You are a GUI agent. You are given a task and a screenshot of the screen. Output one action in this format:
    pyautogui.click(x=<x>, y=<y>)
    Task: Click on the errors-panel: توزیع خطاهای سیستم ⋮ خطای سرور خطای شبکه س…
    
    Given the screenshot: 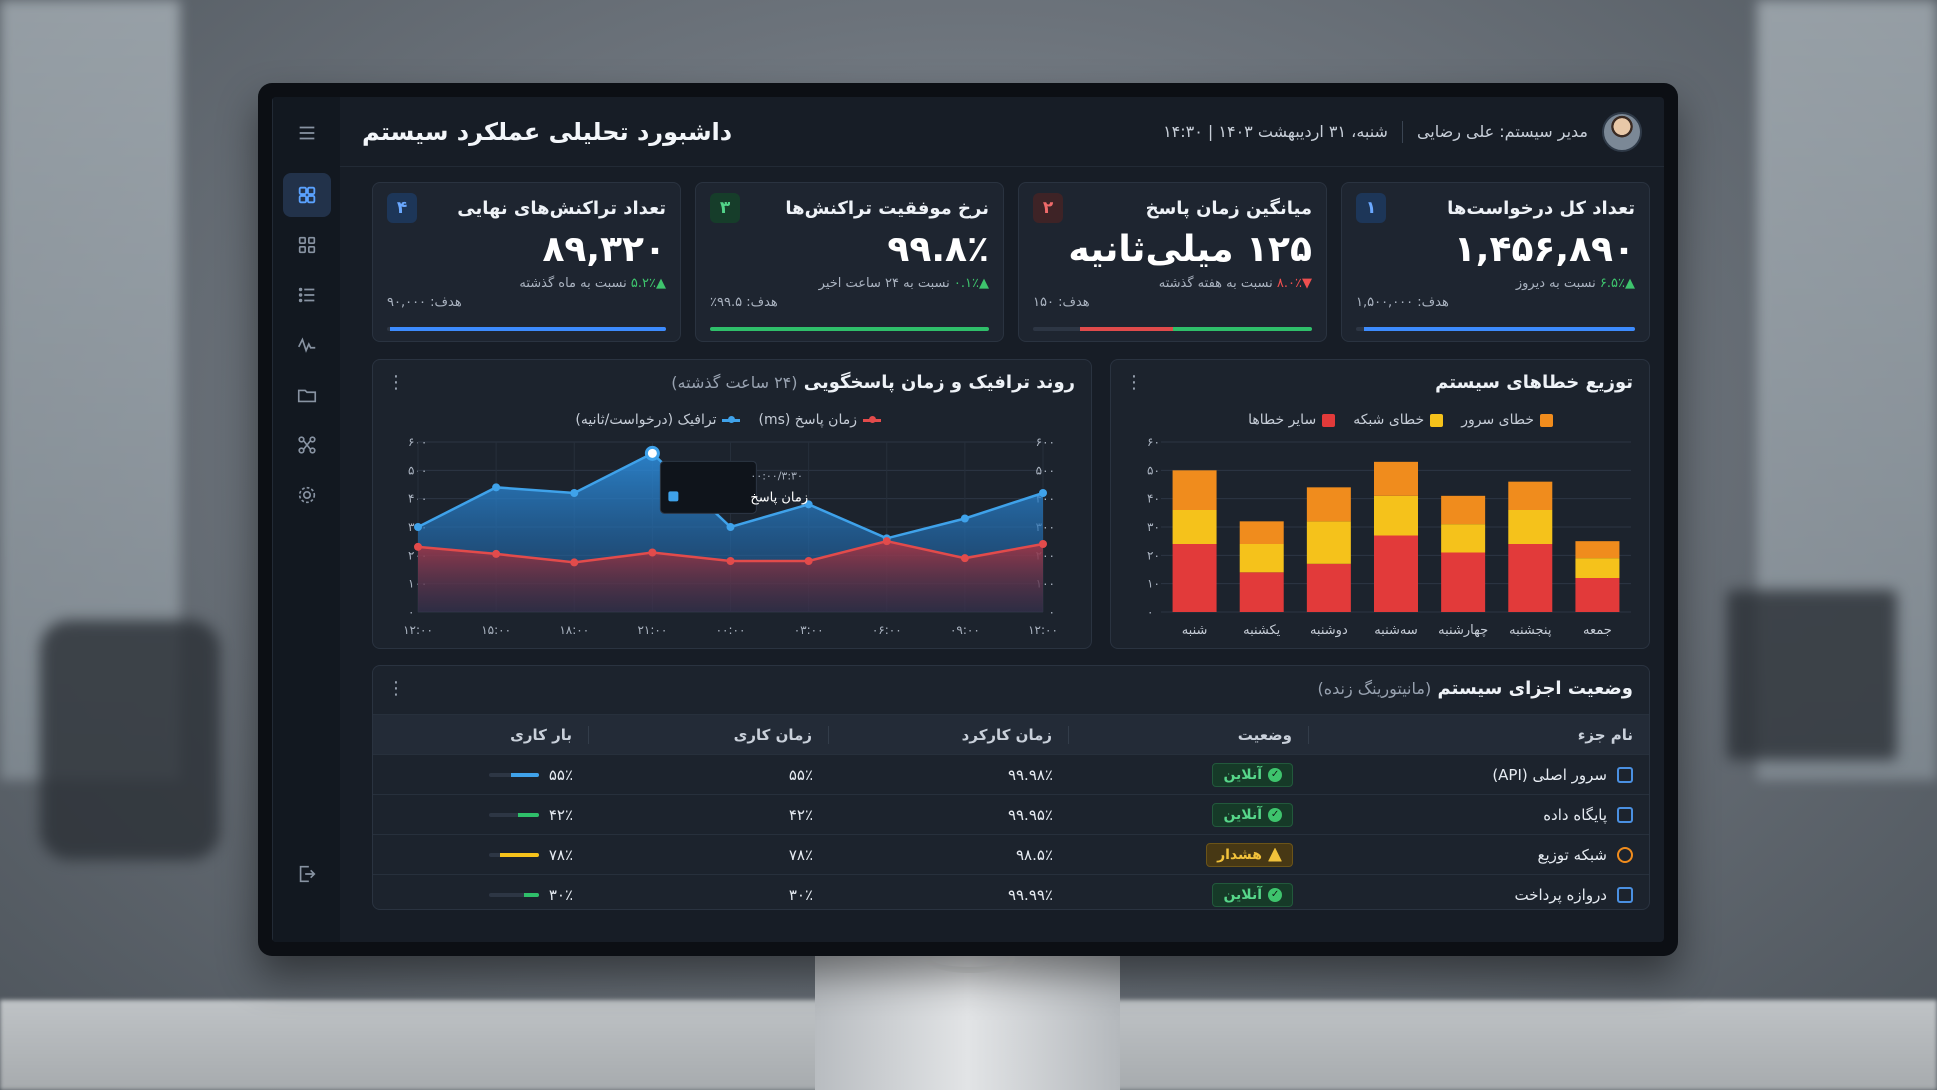 What is the action you would take?
    pyautogui.click(x=1380, y=504)
    